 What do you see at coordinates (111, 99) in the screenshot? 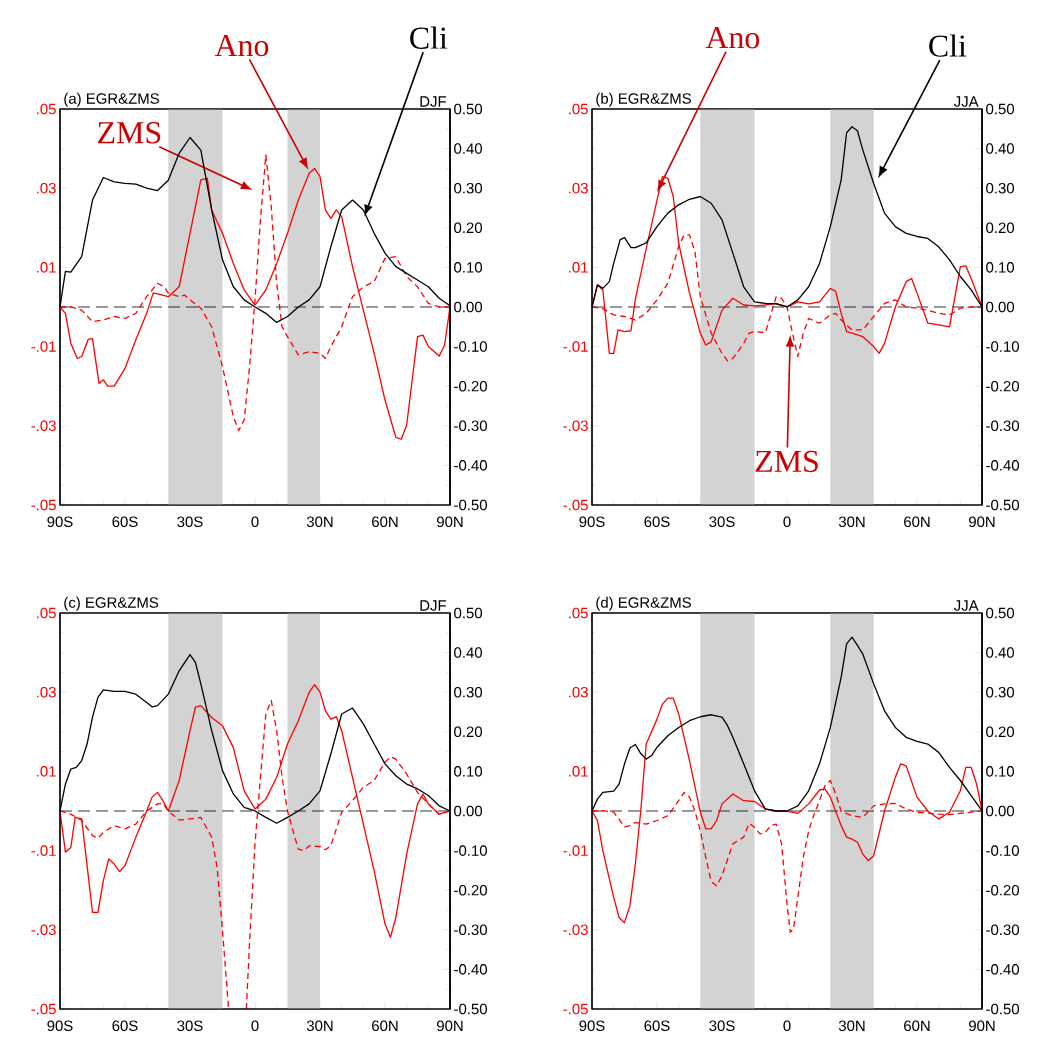
I see `chart-title: (a) EGR&ZMS` at bounding box center [111, 99].